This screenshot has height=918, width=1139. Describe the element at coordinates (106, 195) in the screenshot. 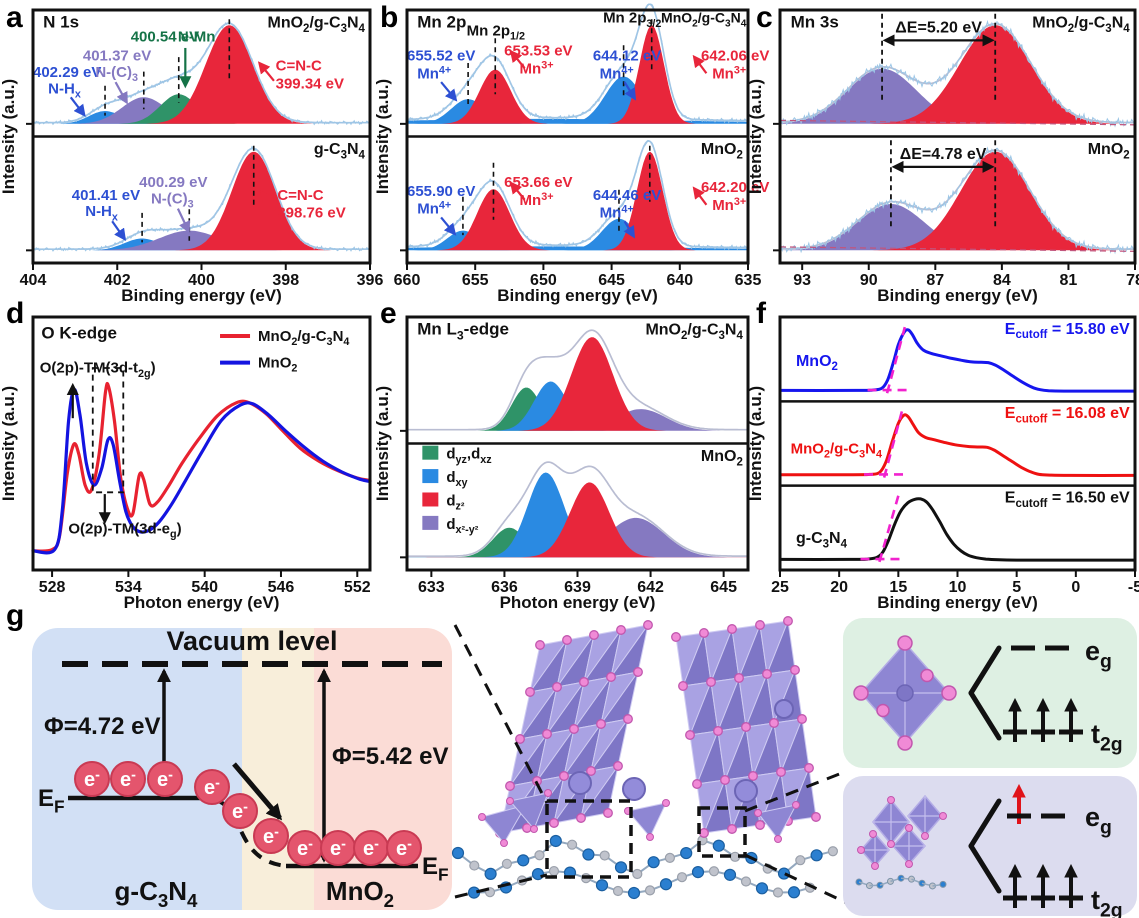

I see `annotation: 401.41 eV` at that location.